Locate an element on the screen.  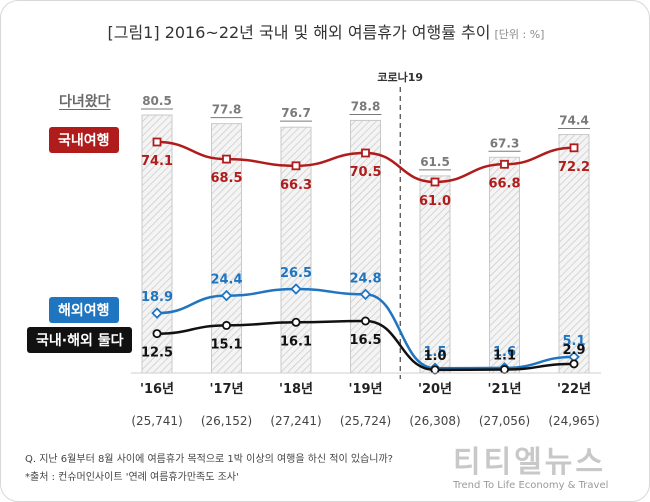
sample-size-label: (26,308) is located at coordinates (434, 421).